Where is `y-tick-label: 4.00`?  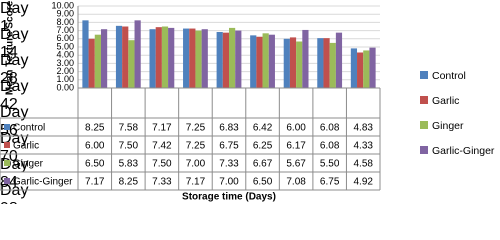
y-tick-label: 4.00 is located at coordinates (65, 55).